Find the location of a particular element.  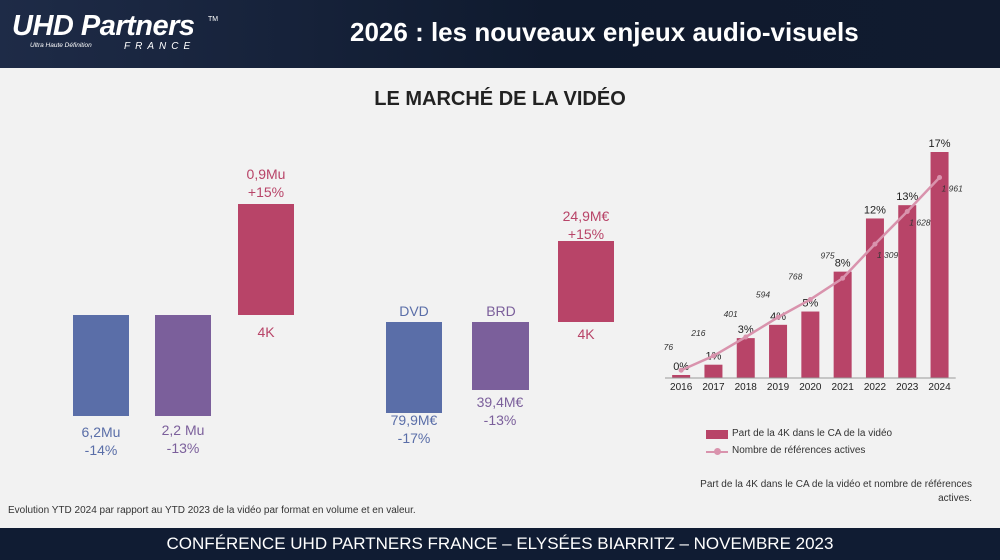

references-label-2020: 768 is located at coordinates (795, 276).